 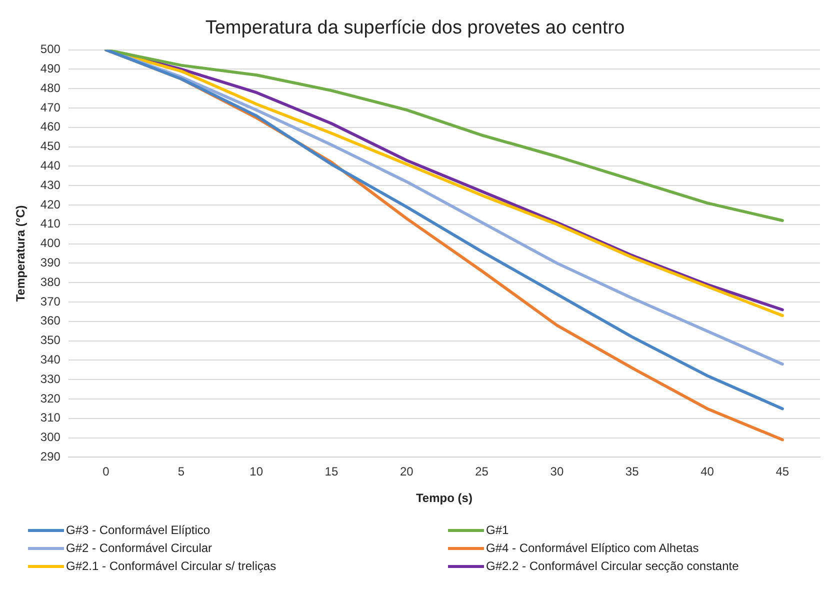 I want to click on x-tick-label: 10, so click(x=257, y=471).